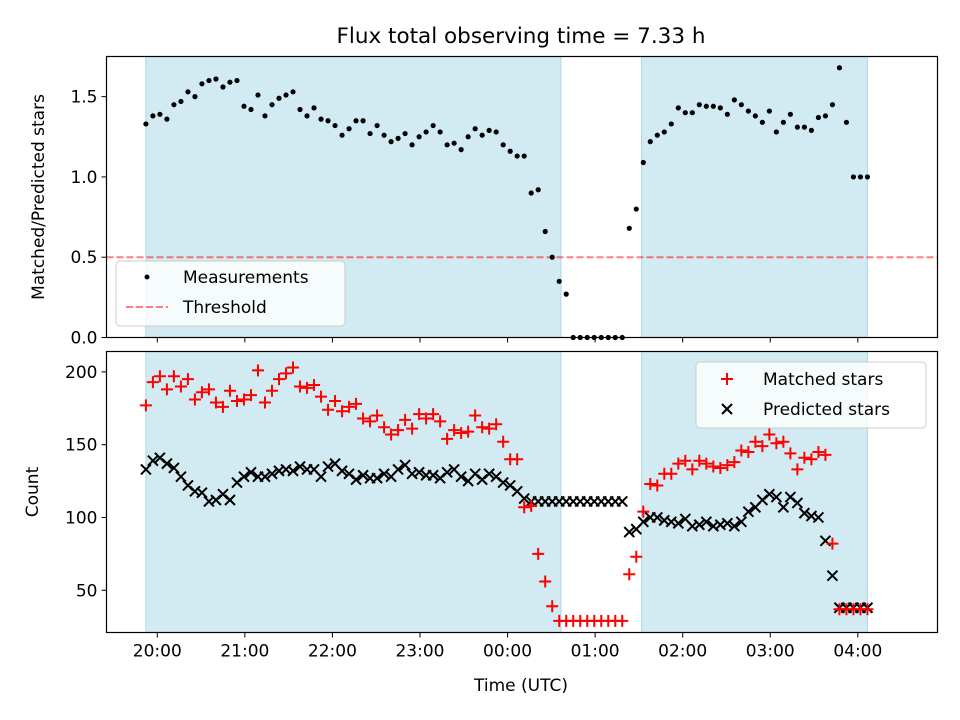  Describe the element at coordinates (520, 686) in the screenshot. I see `bottom-xlabel: Time (UTC)` at that location.